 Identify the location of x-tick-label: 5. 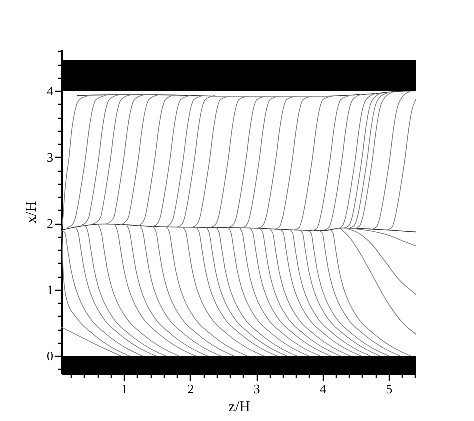
(389, 389).